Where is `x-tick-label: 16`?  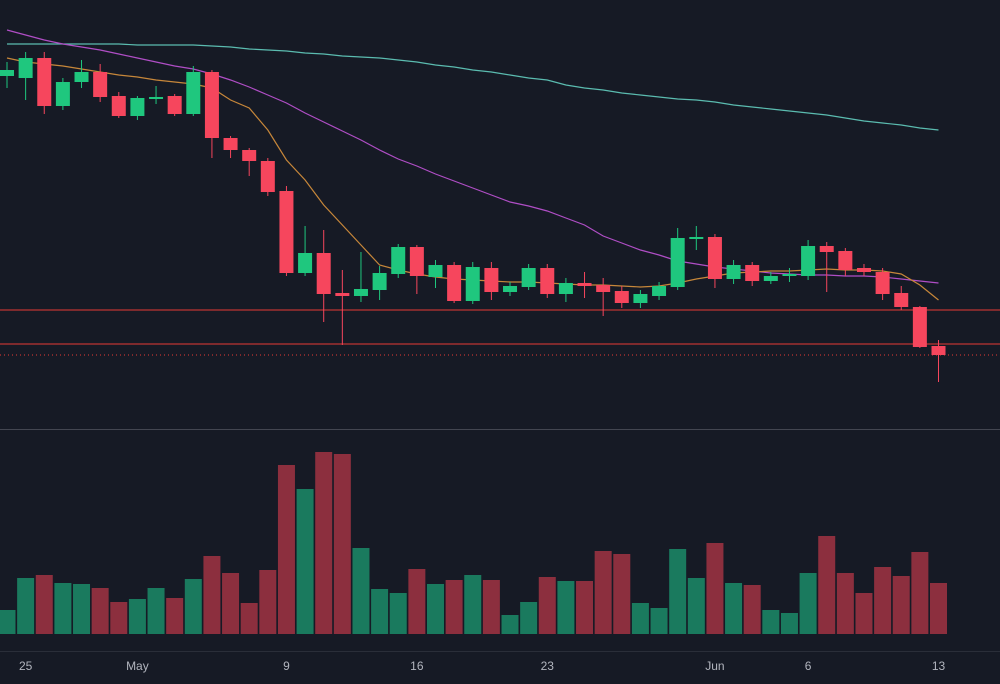
x-tick-label: 16 is located at coordinates (417, 666).